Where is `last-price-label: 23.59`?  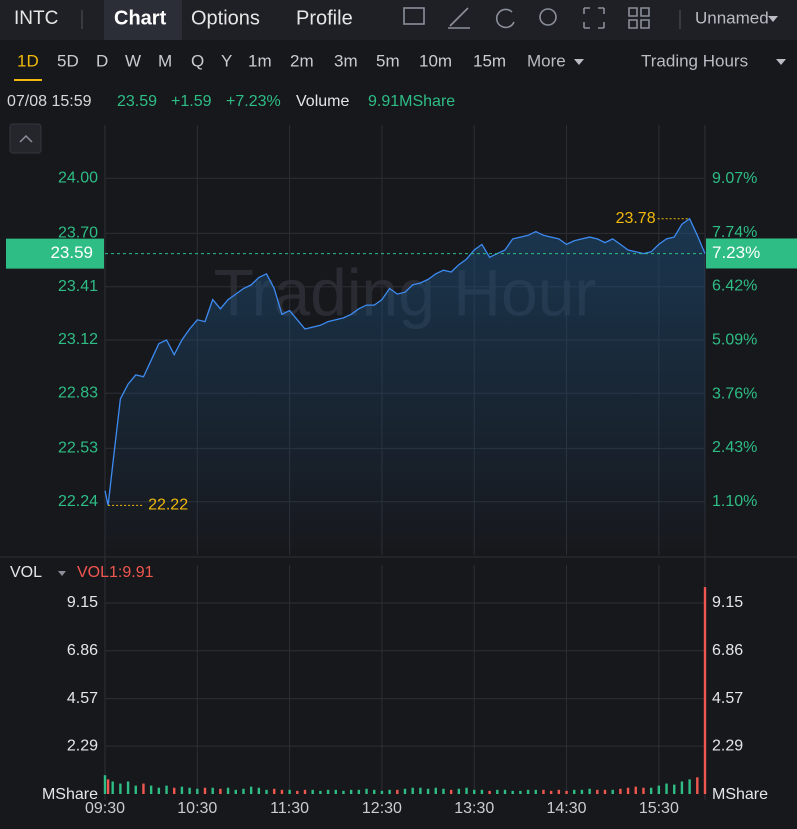 last-price-label: 23.59 is located at coordinates (71, 252).